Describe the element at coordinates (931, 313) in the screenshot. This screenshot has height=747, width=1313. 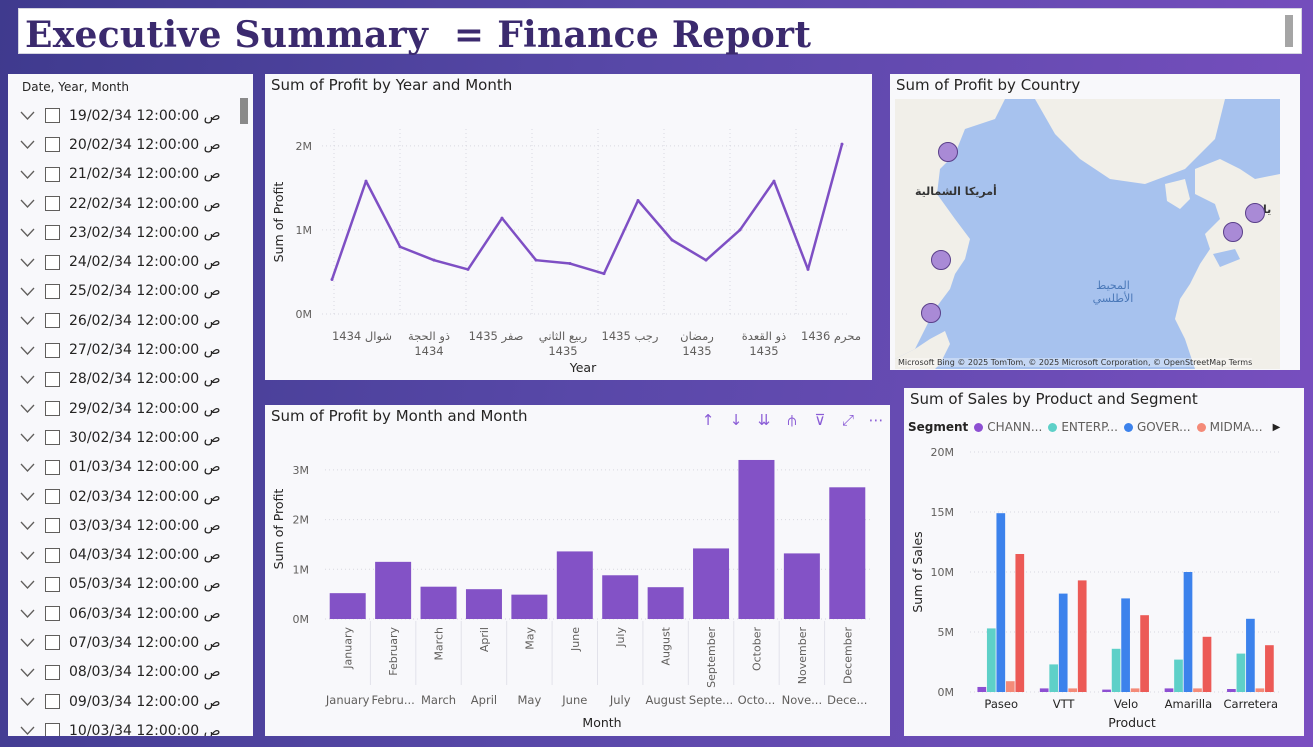
I see `map-bubble-mexico` at that location.